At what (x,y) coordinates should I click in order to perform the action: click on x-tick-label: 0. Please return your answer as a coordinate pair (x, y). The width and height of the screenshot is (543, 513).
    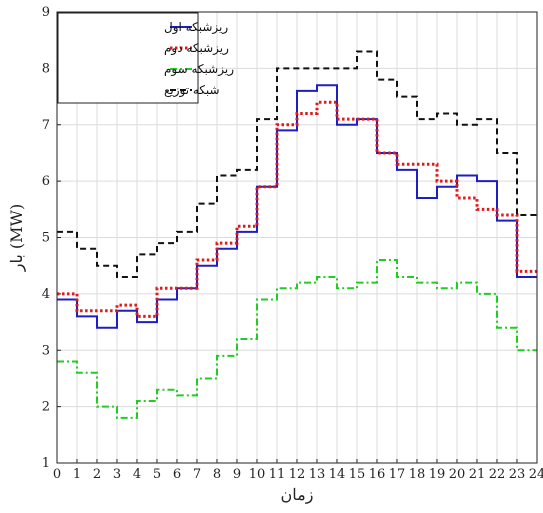
    Looking at the image, I should click on (57, 474).